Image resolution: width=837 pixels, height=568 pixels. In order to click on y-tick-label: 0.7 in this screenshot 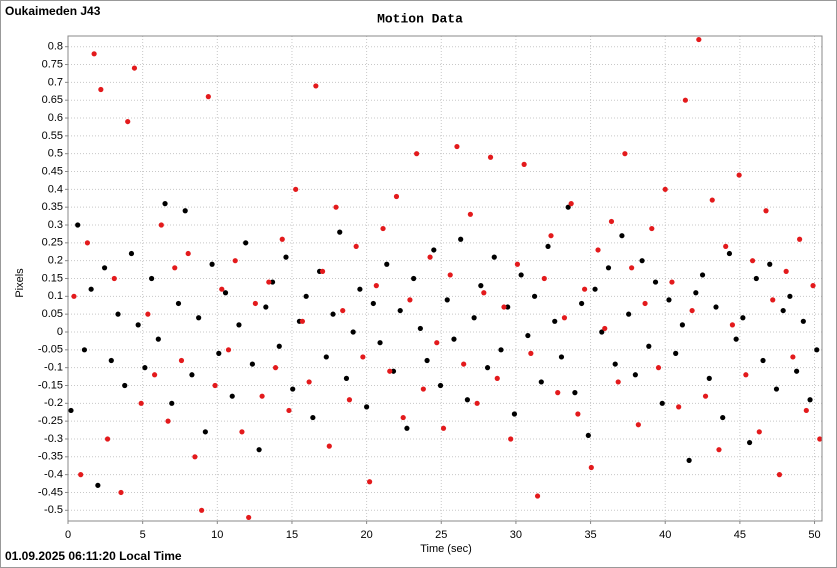, I will do `click(55, 82)`.